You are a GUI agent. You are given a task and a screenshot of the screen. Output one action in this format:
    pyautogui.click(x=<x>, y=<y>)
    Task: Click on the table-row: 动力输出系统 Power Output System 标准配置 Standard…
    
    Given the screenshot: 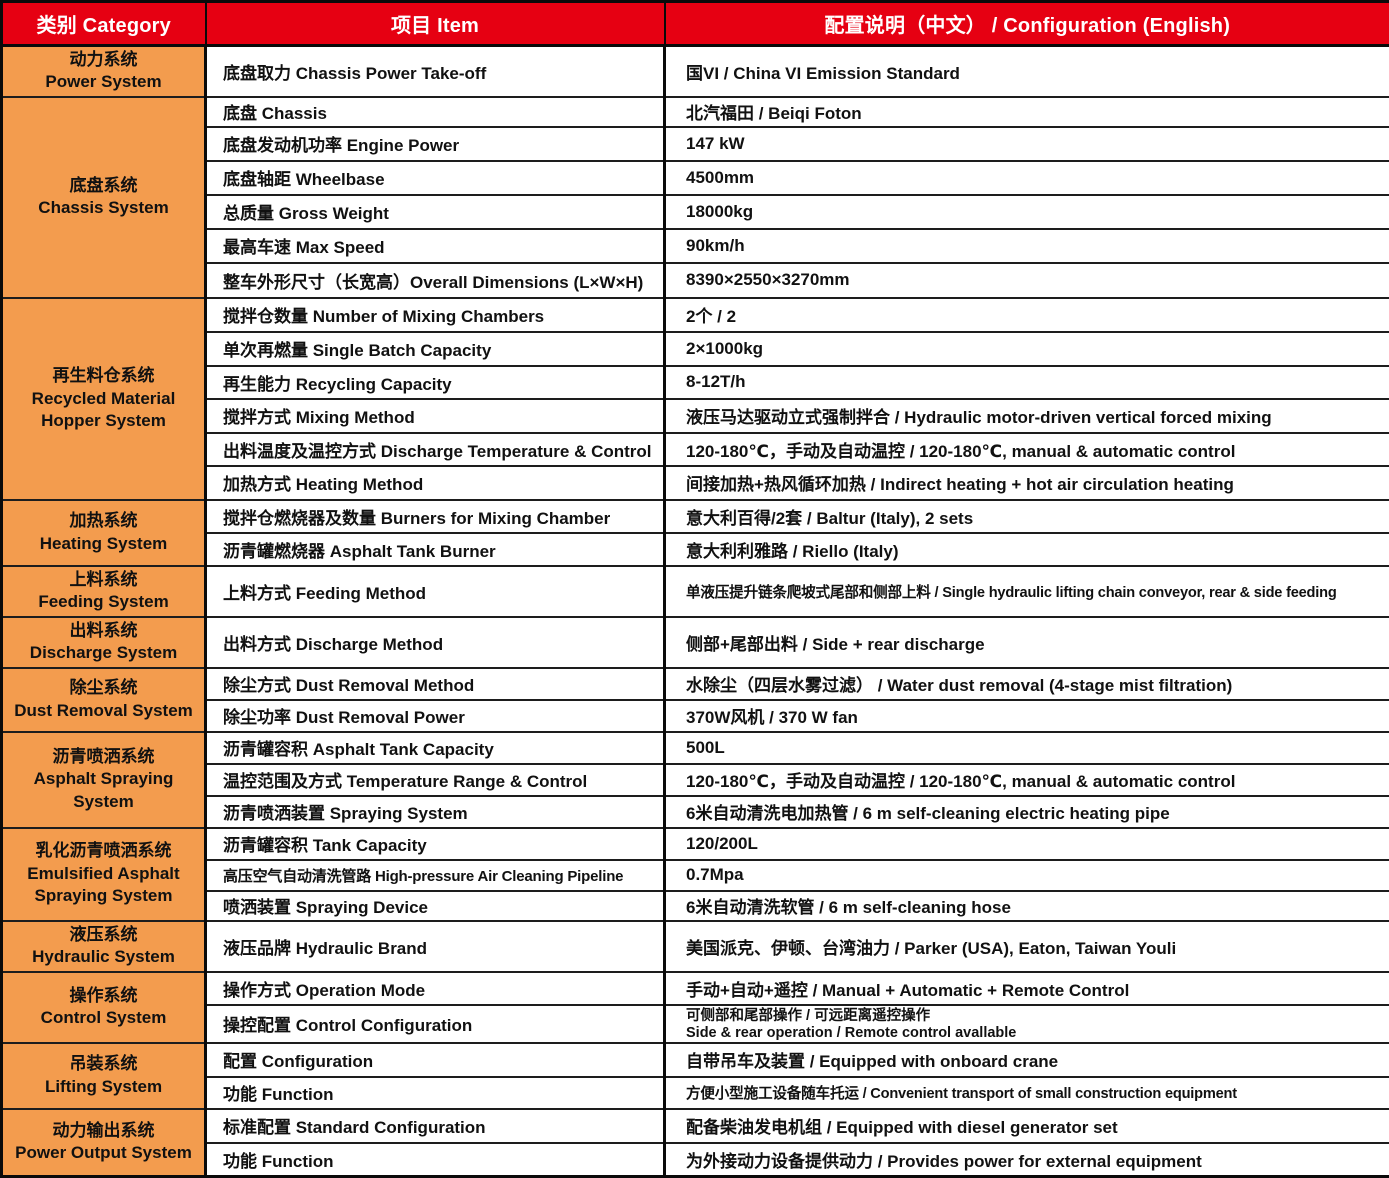 What is the action you would take?
    pyautogui.click(x=695, y=1126)
    